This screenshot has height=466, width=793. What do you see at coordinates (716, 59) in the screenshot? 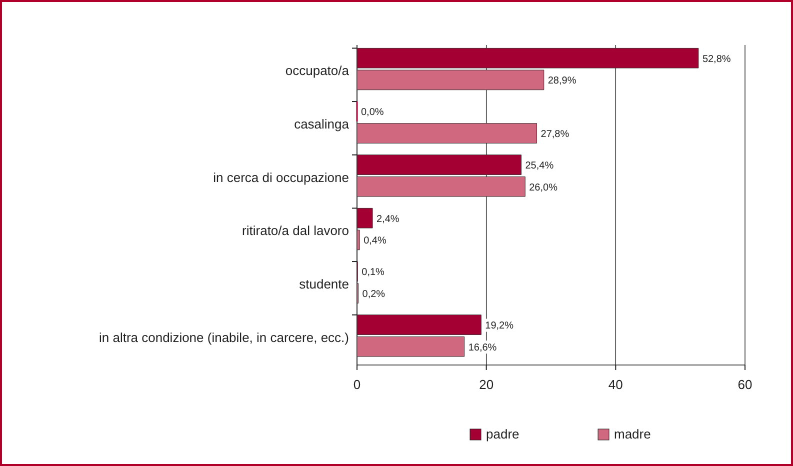
I see `data-label: 52,8%` at bounding box center [716, 59].